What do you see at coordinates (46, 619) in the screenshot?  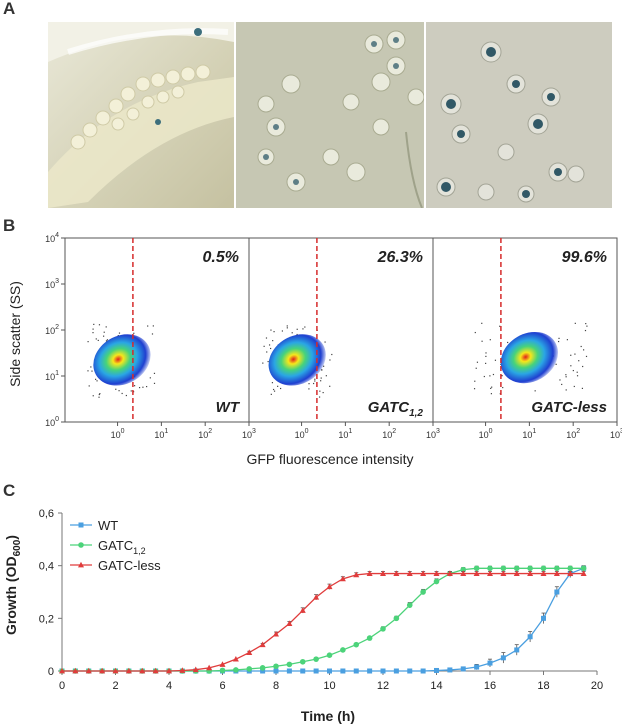 I see `growth-ytick-label: 0,2` at bounding box center [46, 619].